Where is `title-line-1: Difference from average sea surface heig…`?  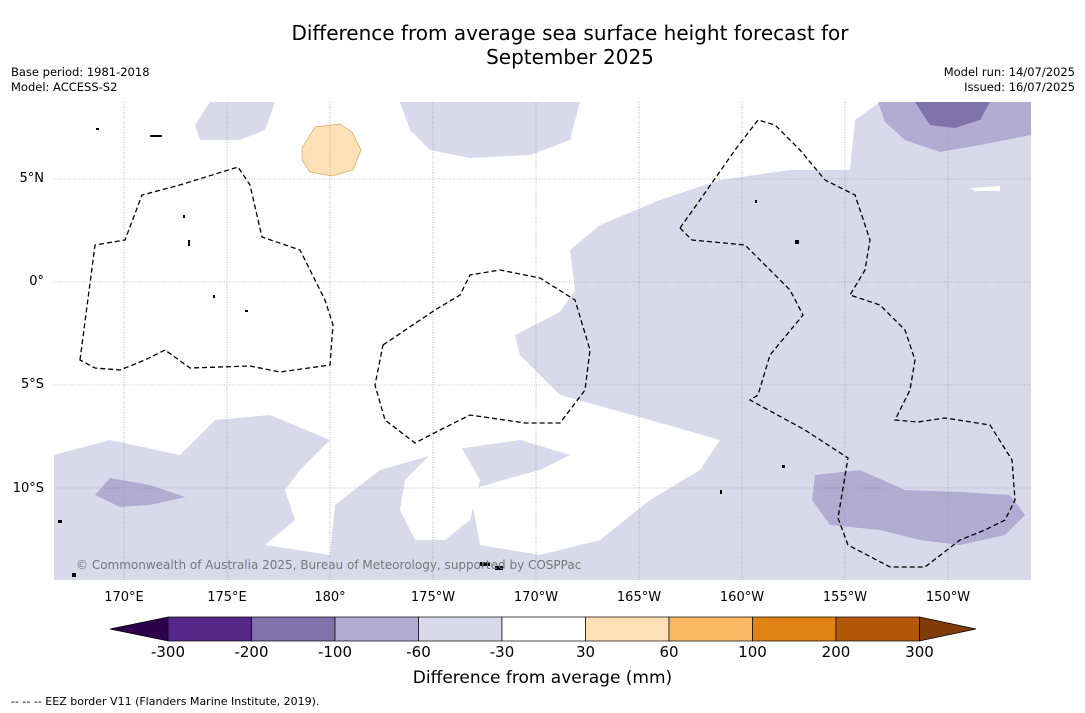
title-line-1: Difference from average sea surface heig… is located at coordinates (570, 33).